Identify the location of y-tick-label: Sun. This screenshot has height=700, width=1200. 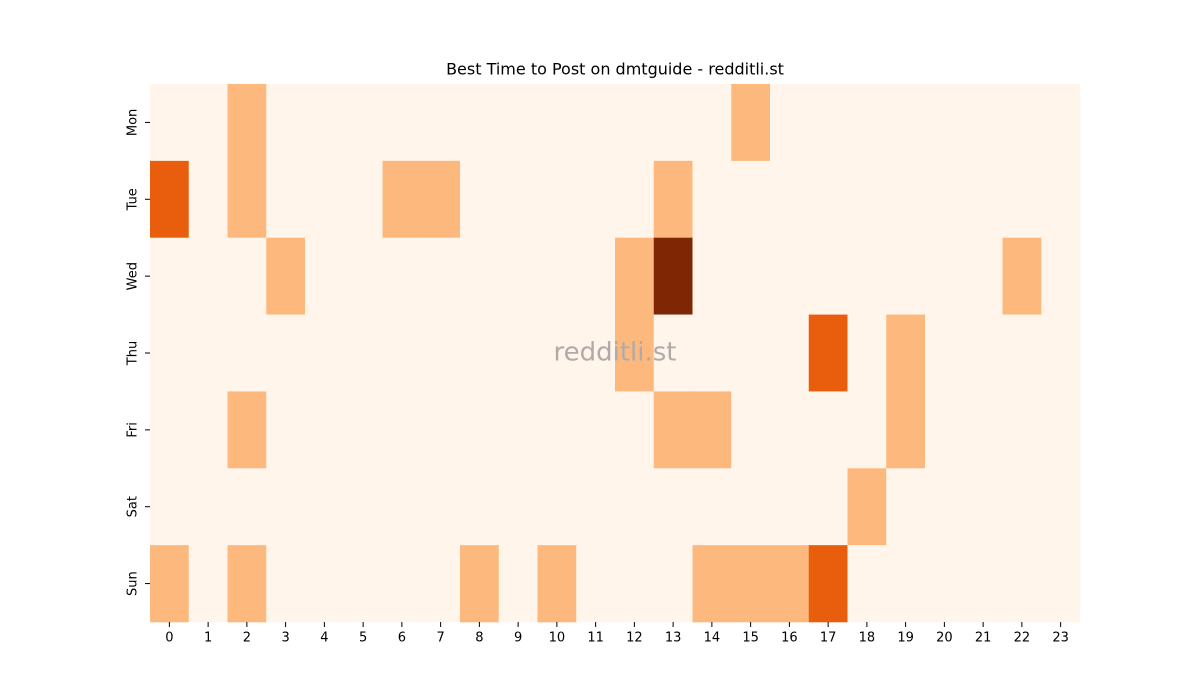
(133, 583).